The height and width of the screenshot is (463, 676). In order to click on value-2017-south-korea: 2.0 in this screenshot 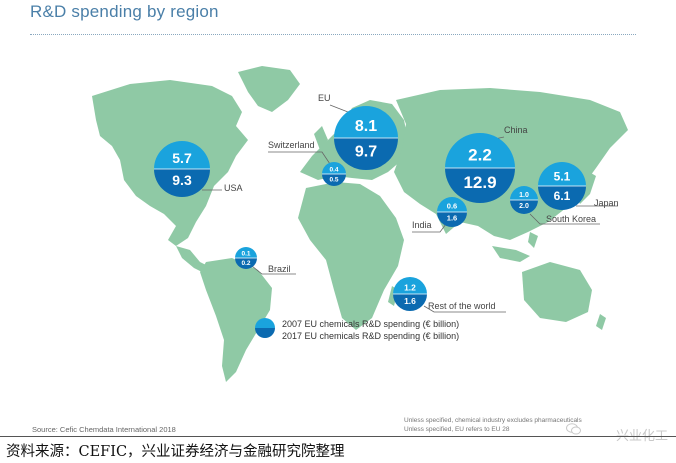, I will do `click(524, 206)`.